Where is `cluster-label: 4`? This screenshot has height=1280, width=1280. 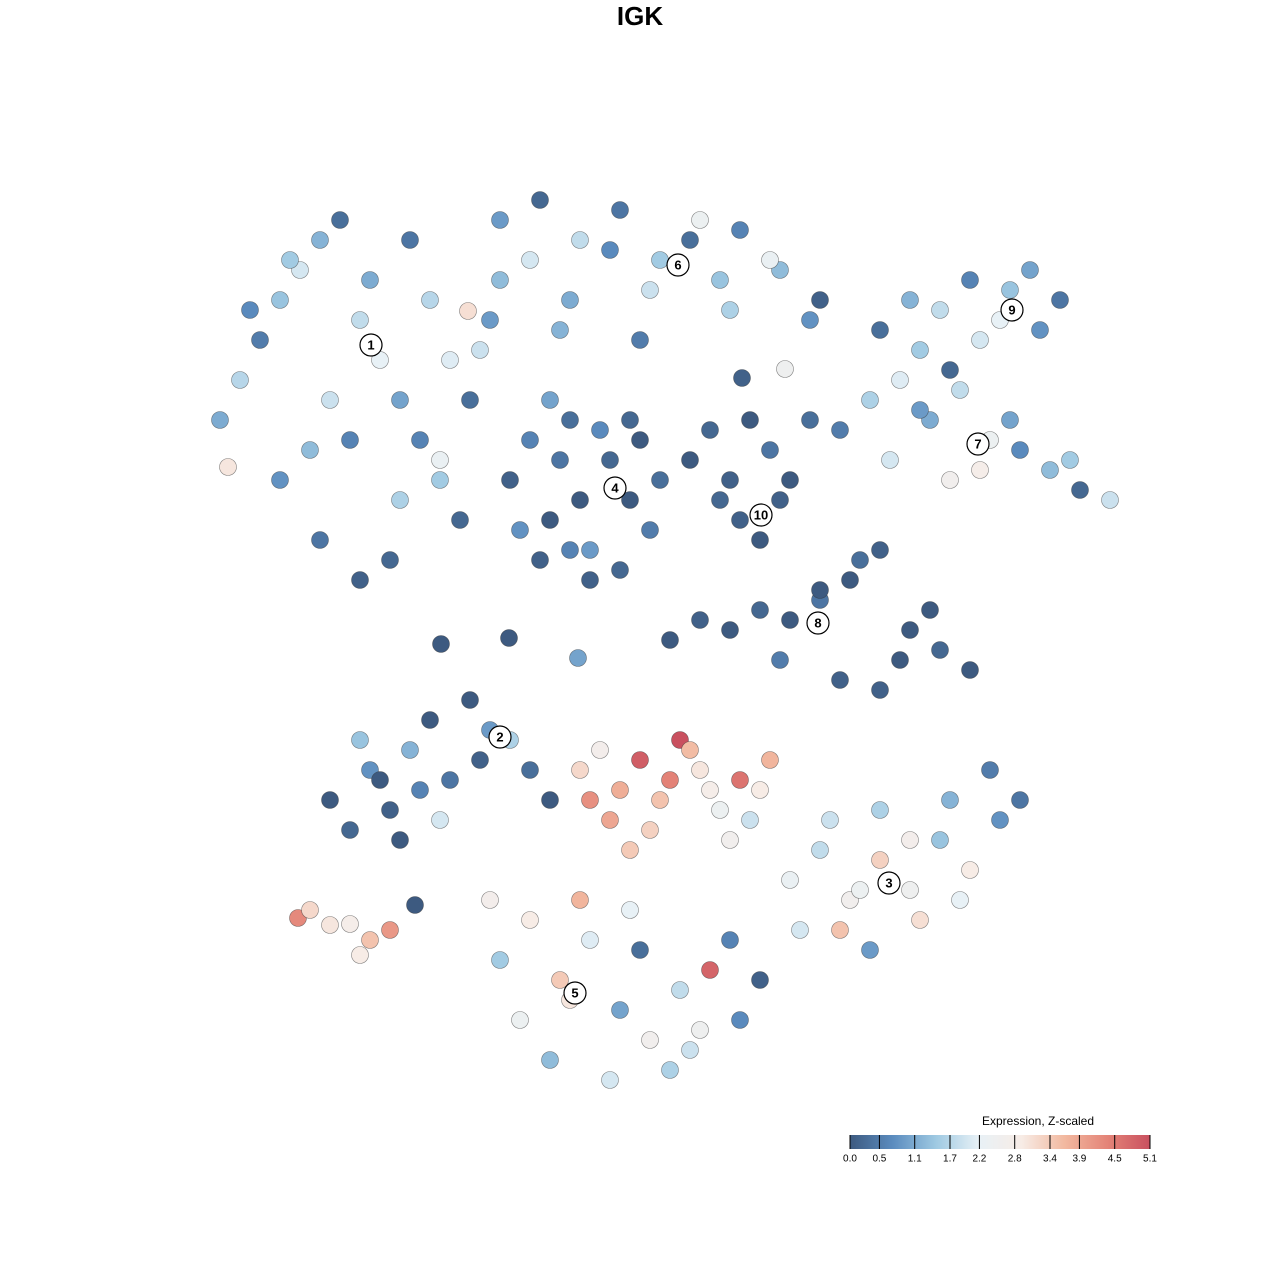 cluster-label: 4 is located at coordinates (615, 487).